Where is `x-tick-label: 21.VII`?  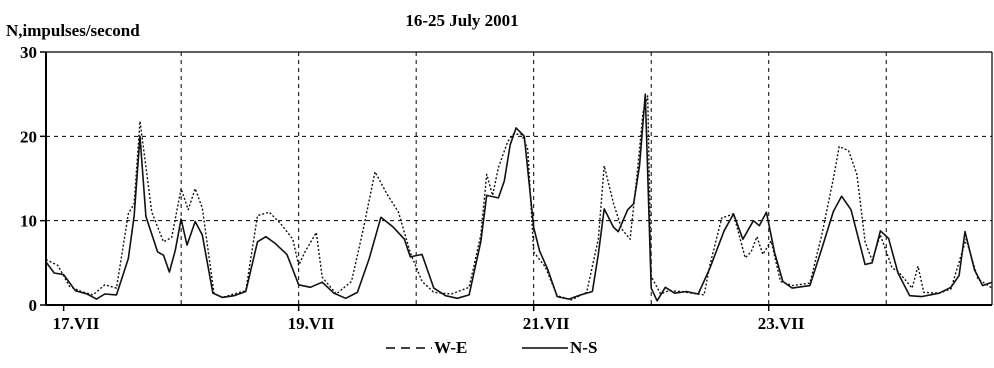 x-tick-label: 21.VII is located at coordinates (546, 323).